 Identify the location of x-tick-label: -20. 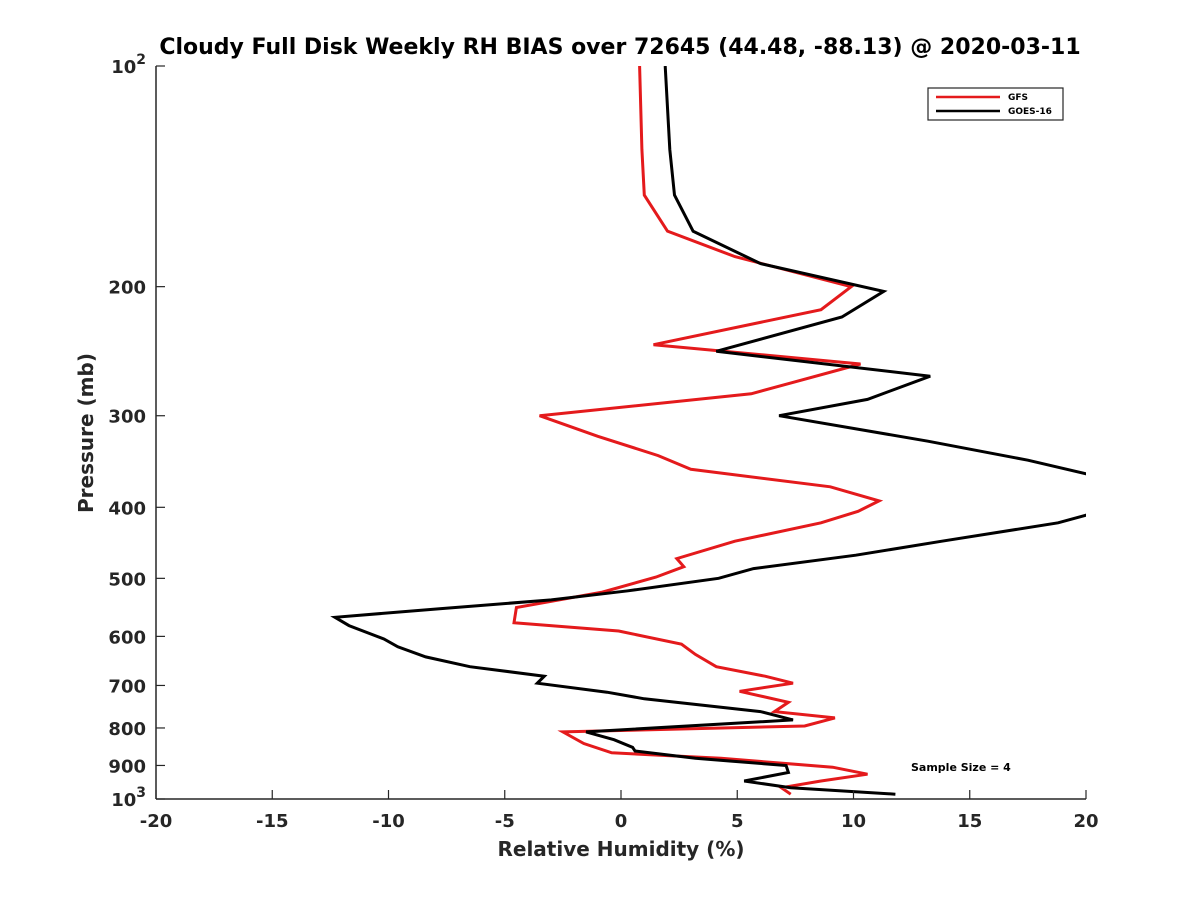
(156, 821).